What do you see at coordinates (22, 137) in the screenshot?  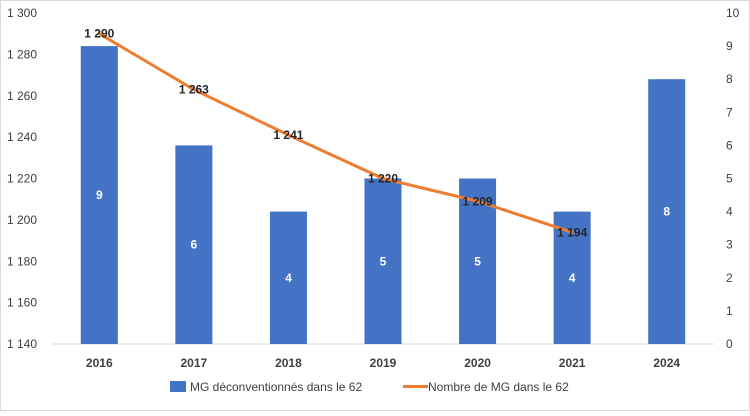 I see `left-tick-label: 1 240` at bounding box center [22, 137].